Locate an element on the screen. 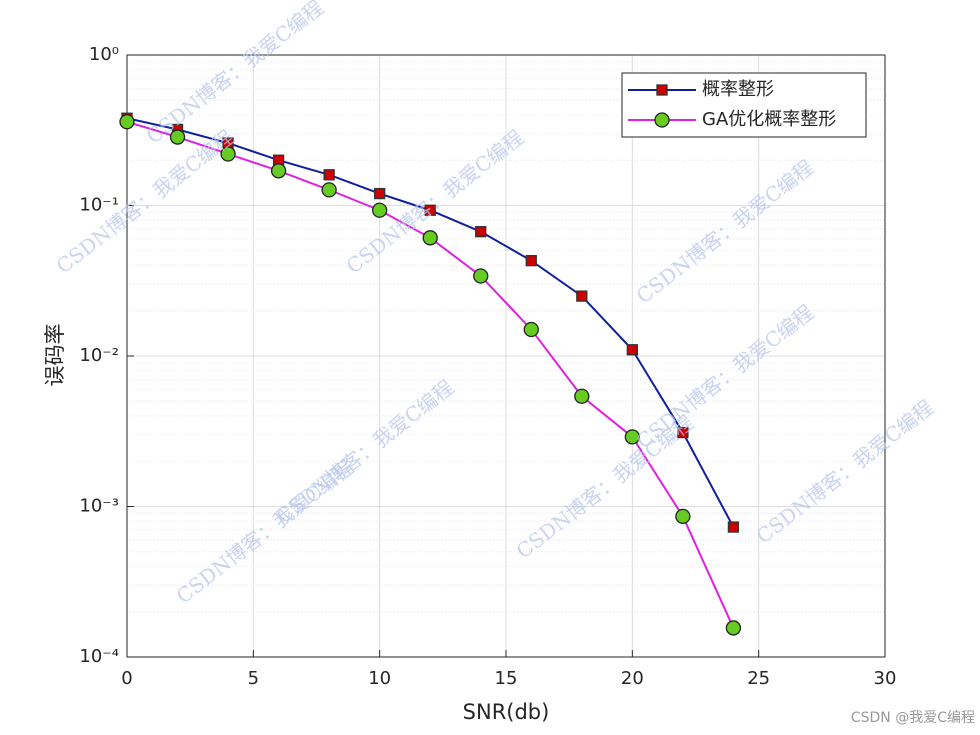  x-tick-label: 20 is located at coordinates (632, 678).